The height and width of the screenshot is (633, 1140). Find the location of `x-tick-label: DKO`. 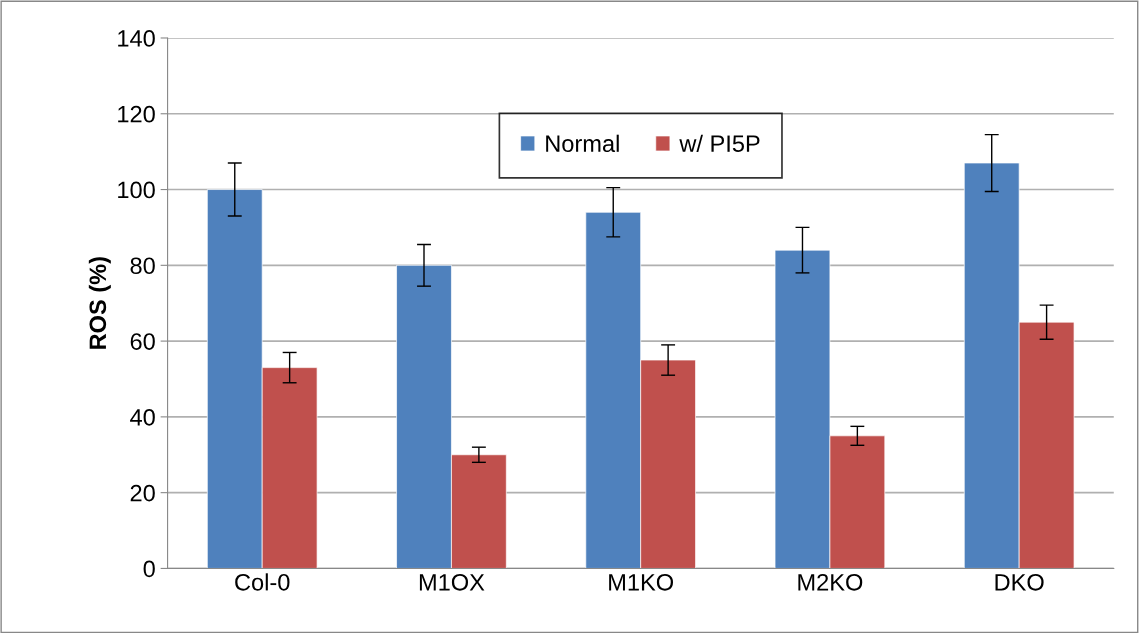

x-tick-label: DKO is located at coordinates (1019, 582).